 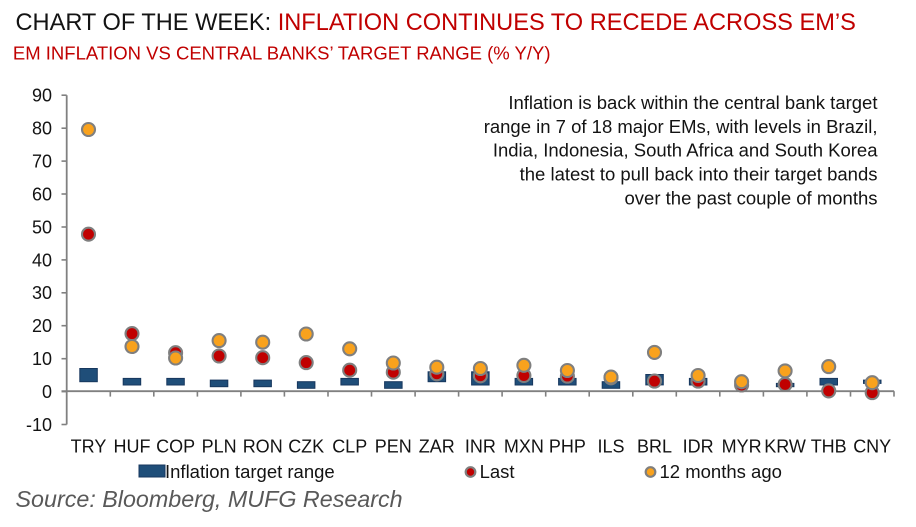 What do you see at coordinates (654, 447) in the screenshot?
I see `svg-text: BRL` at bounding box center [654, 447].